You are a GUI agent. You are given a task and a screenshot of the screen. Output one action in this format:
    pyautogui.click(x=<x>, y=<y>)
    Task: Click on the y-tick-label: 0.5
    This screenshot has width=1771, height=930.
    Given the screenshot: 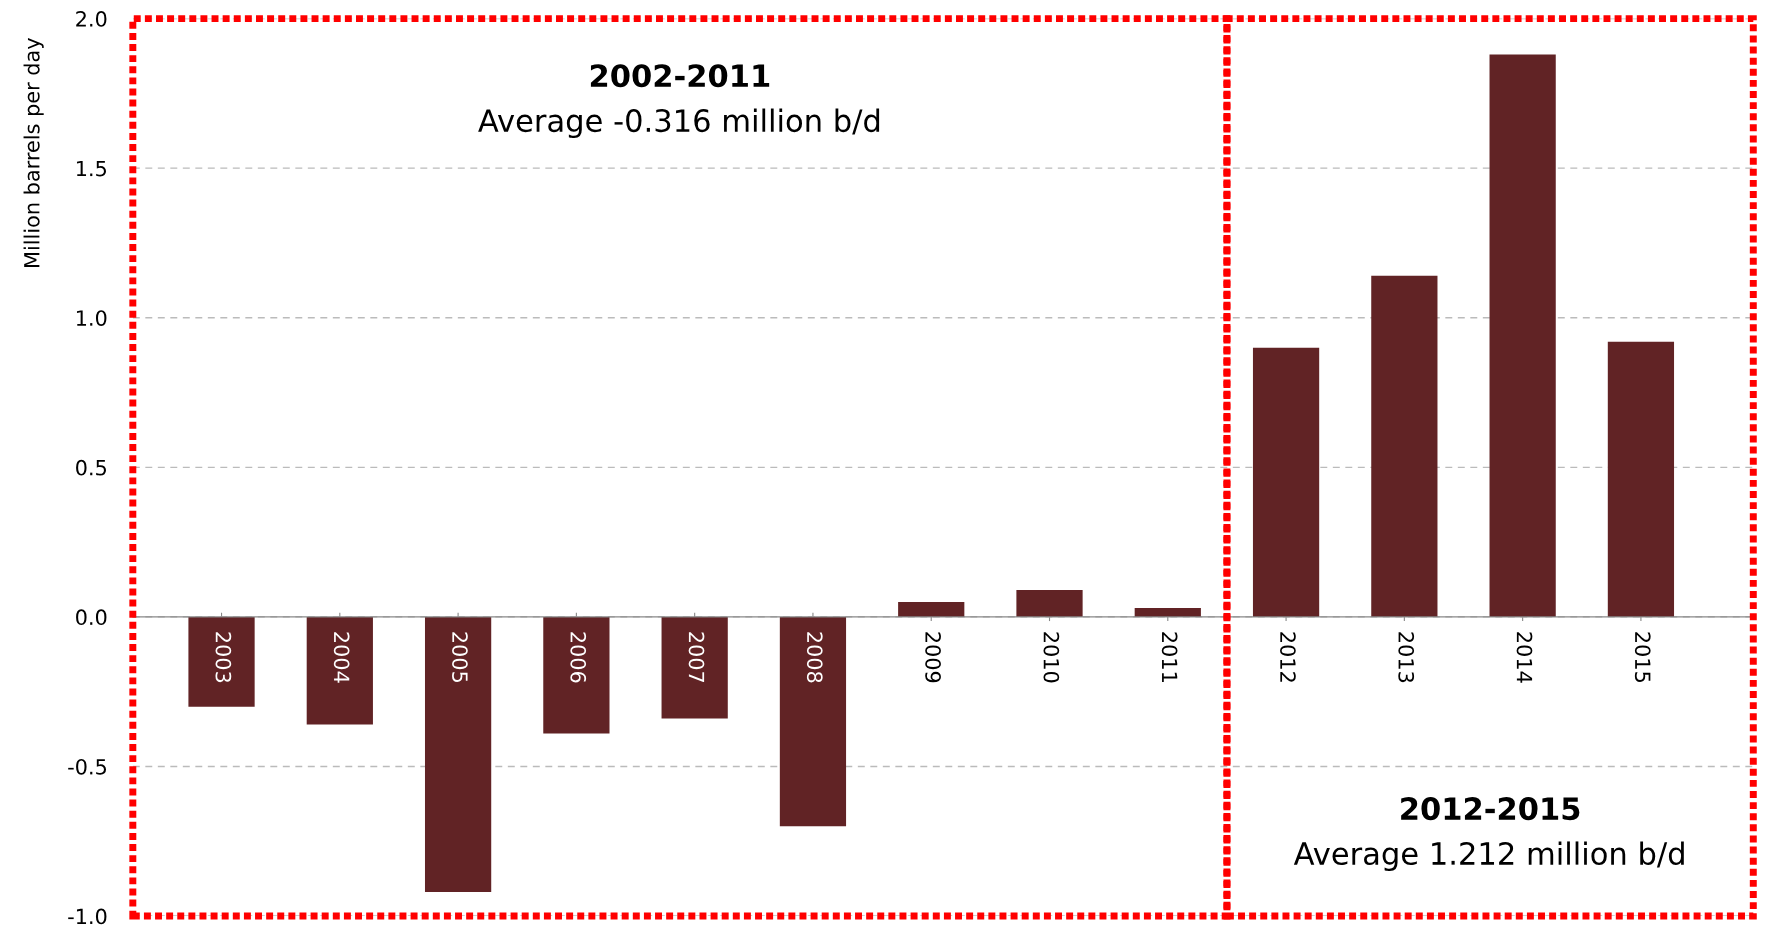 What is the action you would take?
    pyautogui.click(x=91, y=467)
    